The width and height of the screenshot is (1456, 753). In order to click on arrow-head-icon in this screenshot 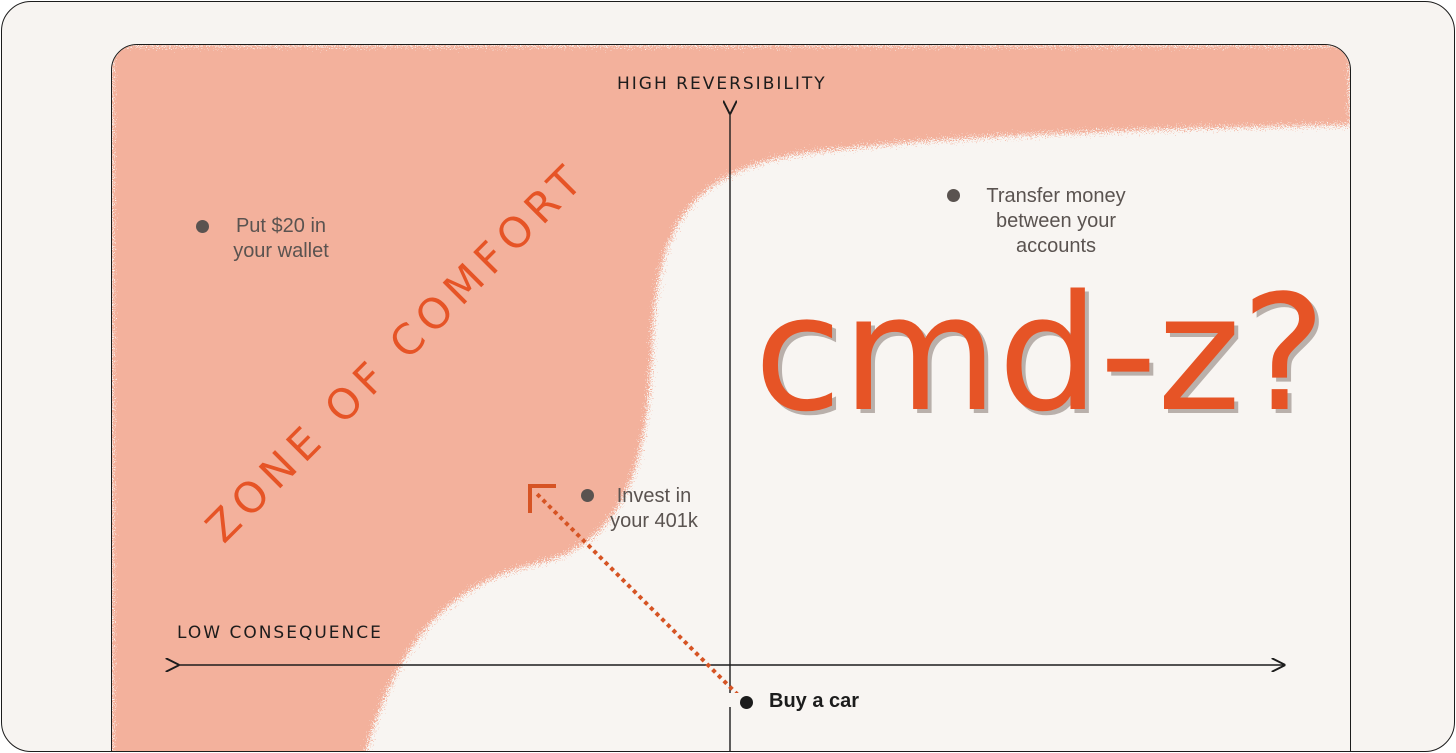, I will do `click(542, 498)`.